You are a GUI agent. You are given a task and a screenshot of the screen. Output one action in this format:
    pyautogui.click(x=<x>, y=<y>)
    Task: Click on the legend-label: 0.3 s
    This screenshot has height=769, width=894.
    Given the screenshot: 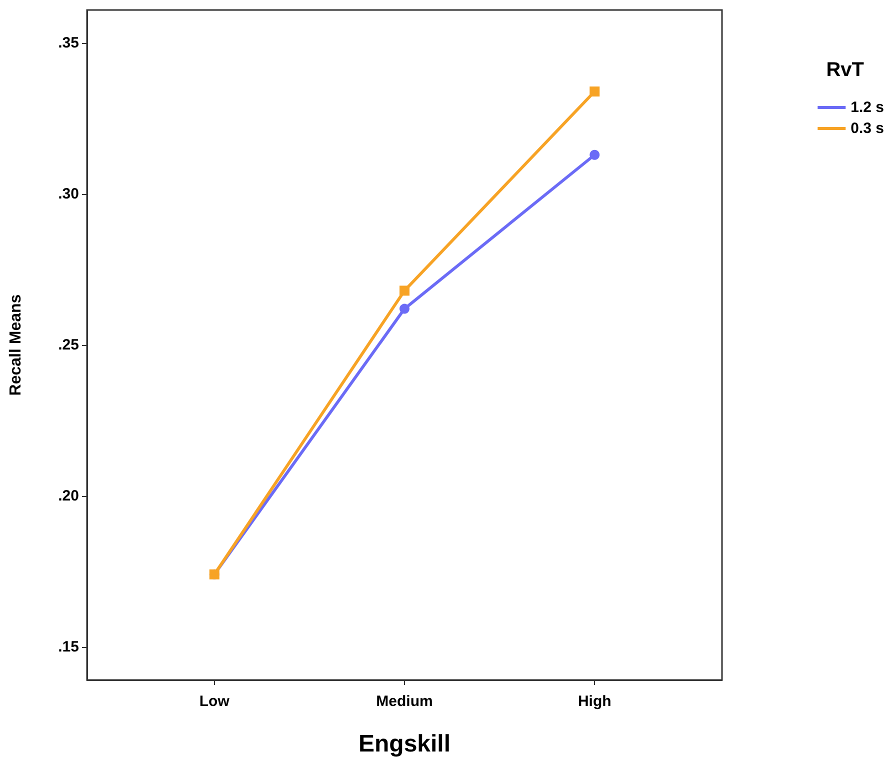 What is the action you would take?
    pyautogui.click(x=867, y=128)
    